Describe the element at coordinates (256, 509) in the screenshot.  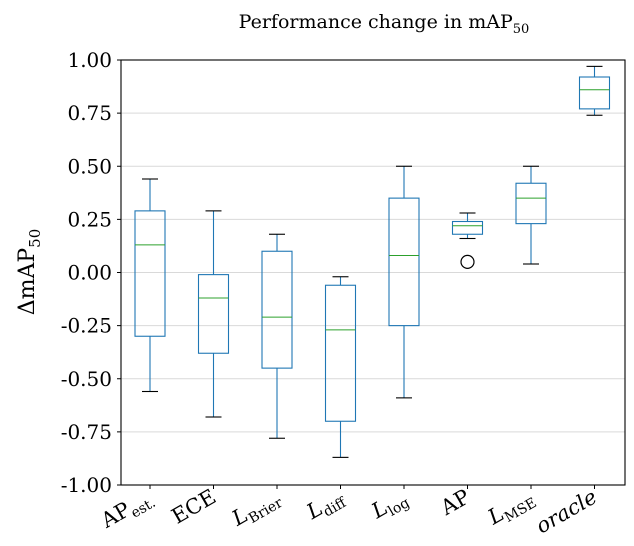
I see `x-tick-label: LBrier` at that location.